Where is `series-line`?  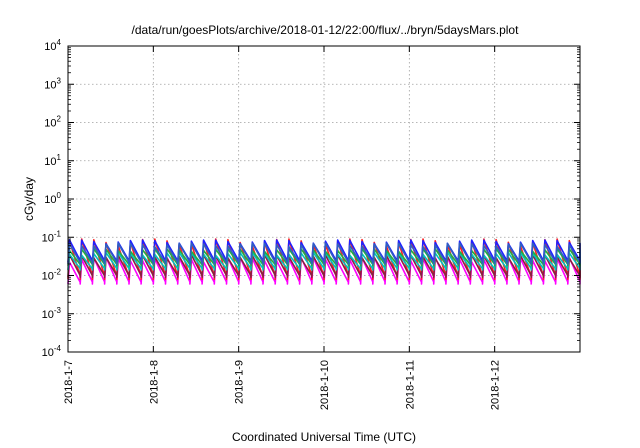 series-line is located at coordinates (324, 253).